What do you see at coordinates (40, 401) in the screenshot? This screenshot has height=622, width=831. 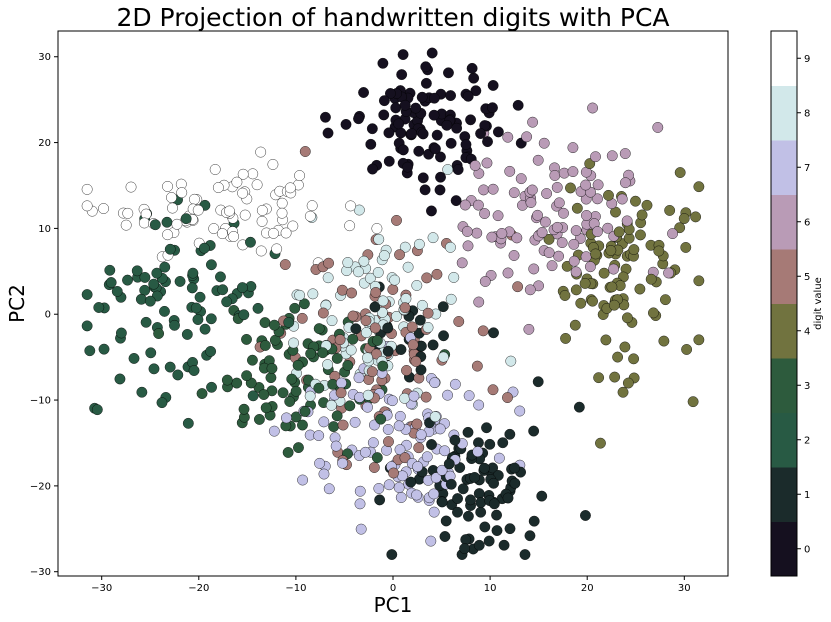 I see `y-tick-label: −10` at bounding box center [40, 401].